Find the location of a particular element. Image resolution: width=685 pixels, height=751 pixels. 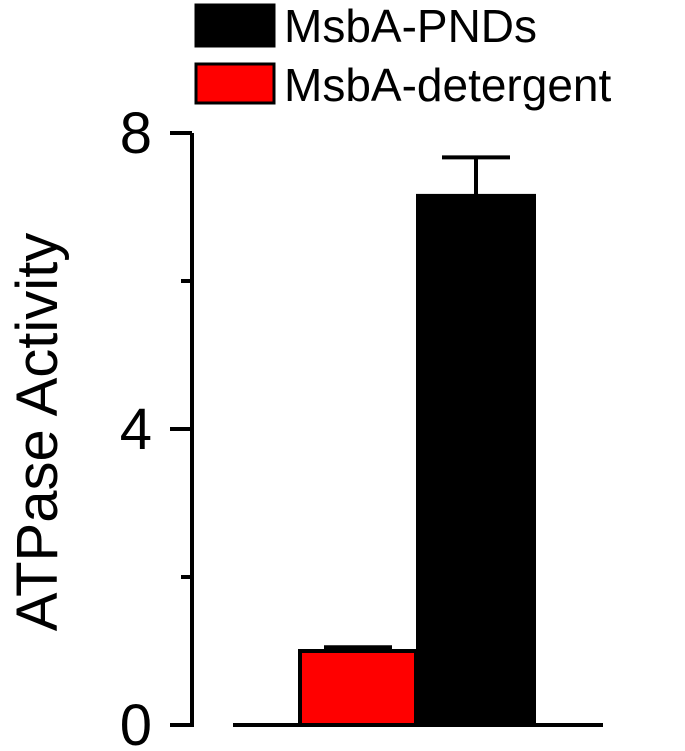

bar-msba-pnds is located at coordinates (476, 460).